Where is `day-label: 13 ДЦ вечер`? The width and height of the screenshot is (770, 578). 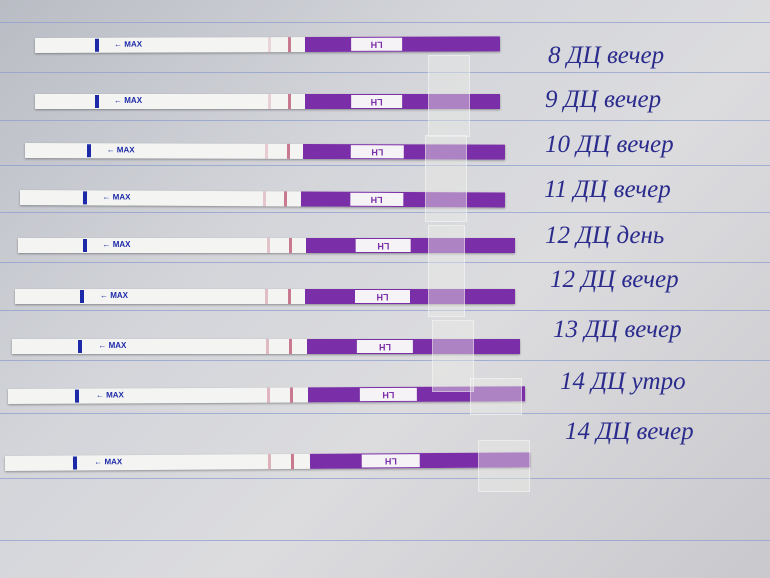 day-label: 13 ДЦ вечер is located at coordinates (617, 329).